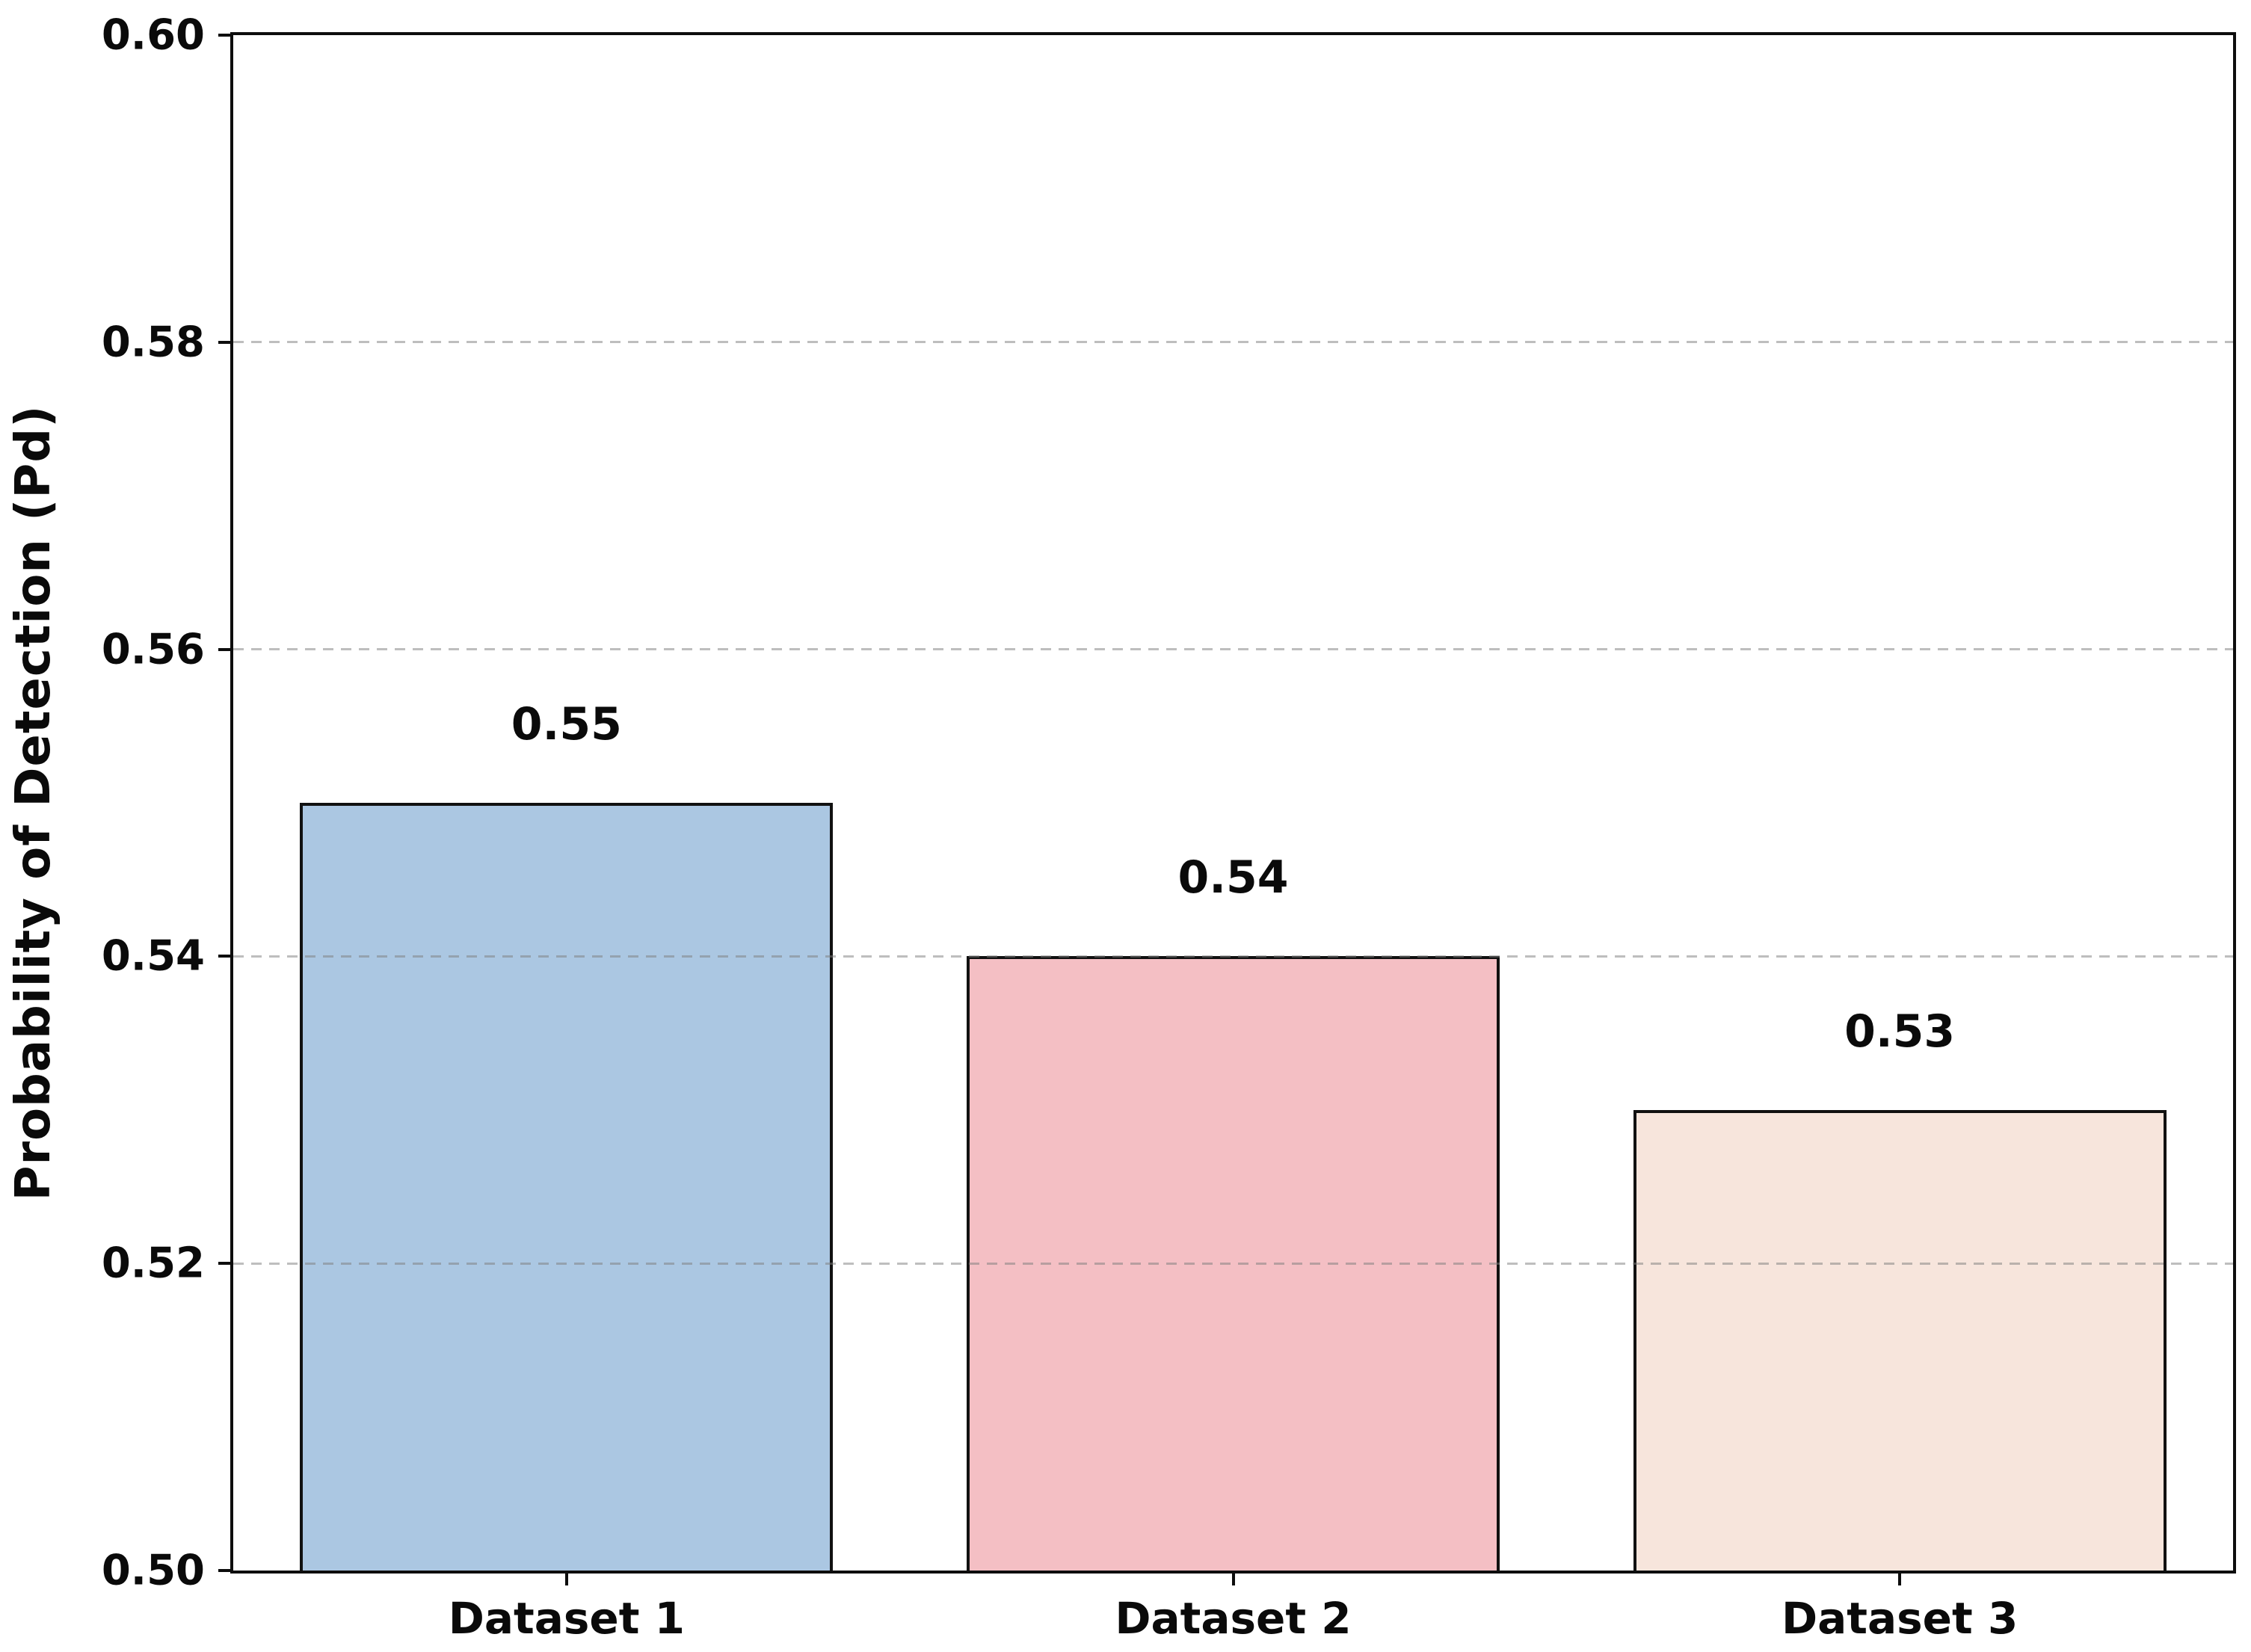 The image size is (2251, 1652). I want to click on y-tick-label-0.50: 0.50, so click(153, 1570).